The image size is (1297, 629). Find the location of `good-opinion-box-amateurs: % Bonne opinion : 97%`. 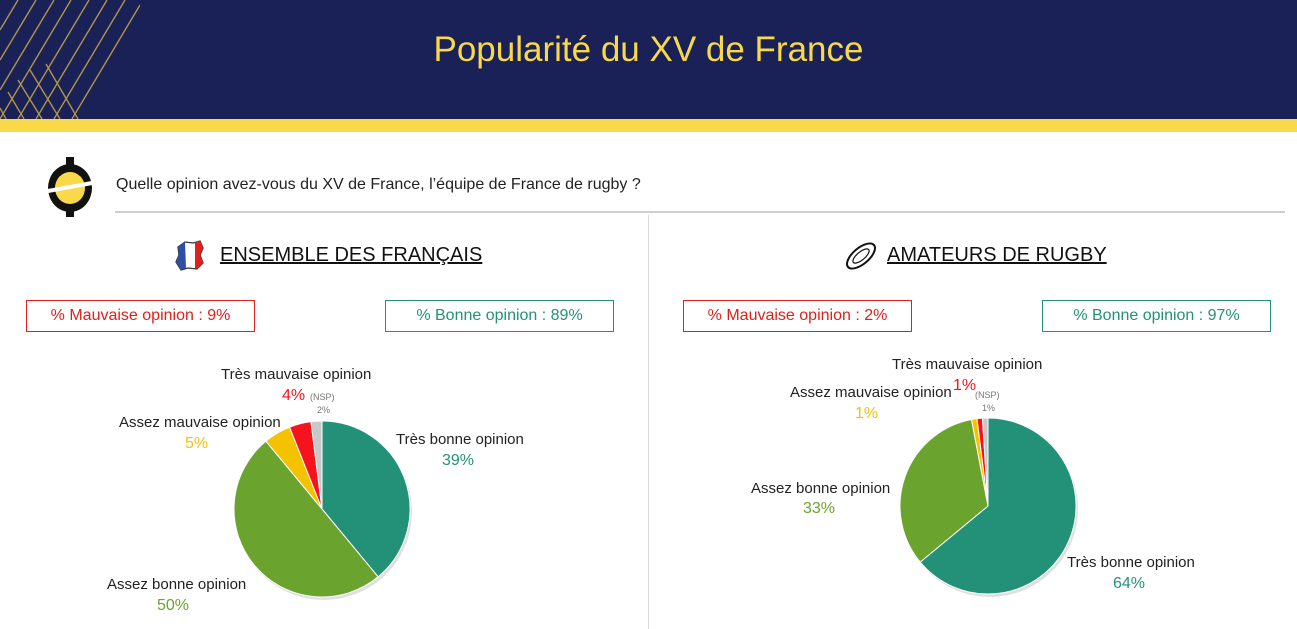

good-opinion-box-amateurs: % Bonne opinion : 97% is located at coordinates (1156, 316).